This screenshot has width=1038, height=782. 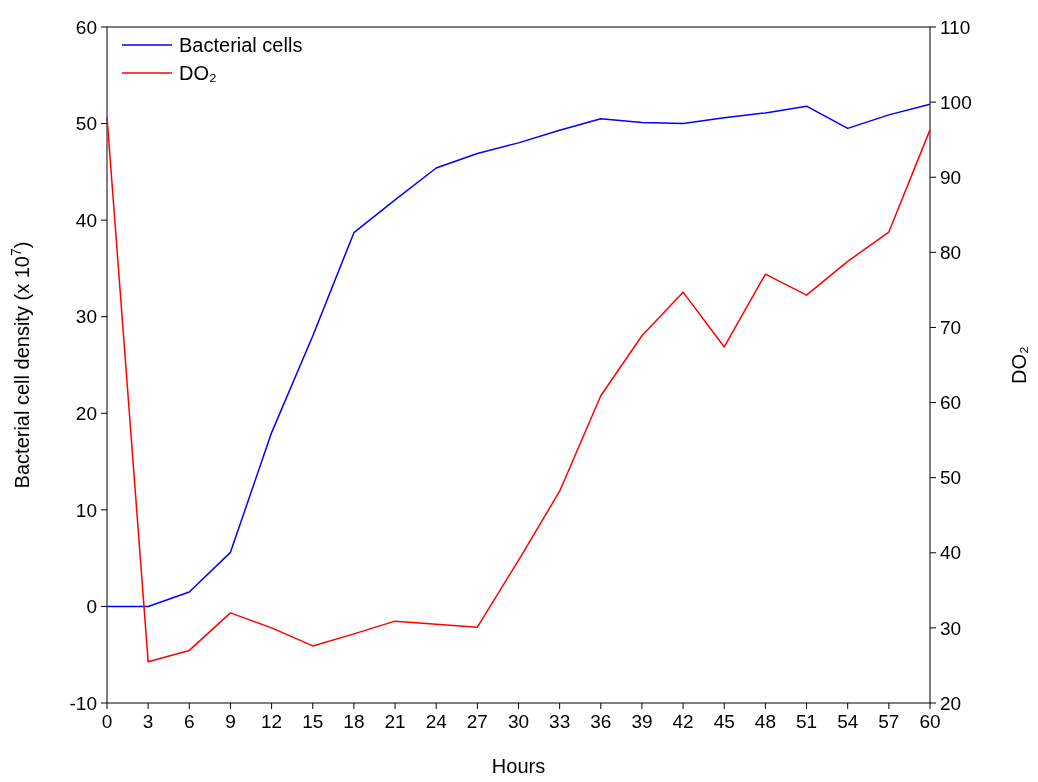 What do you see at coordinates (198, 73) in the screenshot?
I see `legend-label: DO₂` at bounding box center [198, 73].